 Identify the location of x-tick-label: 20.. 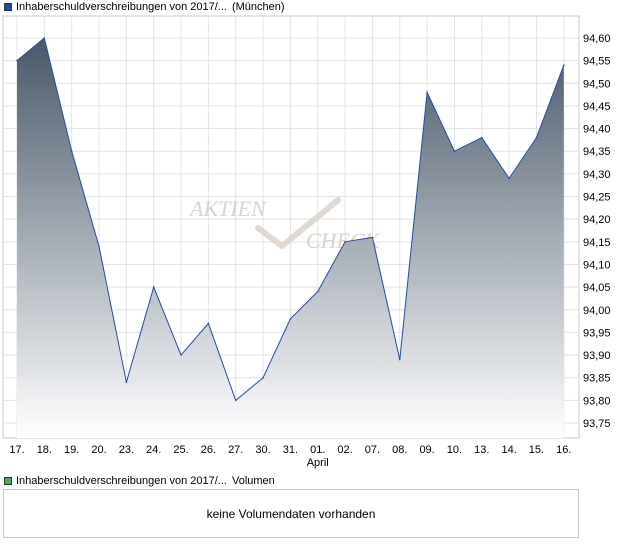
(98, 450).